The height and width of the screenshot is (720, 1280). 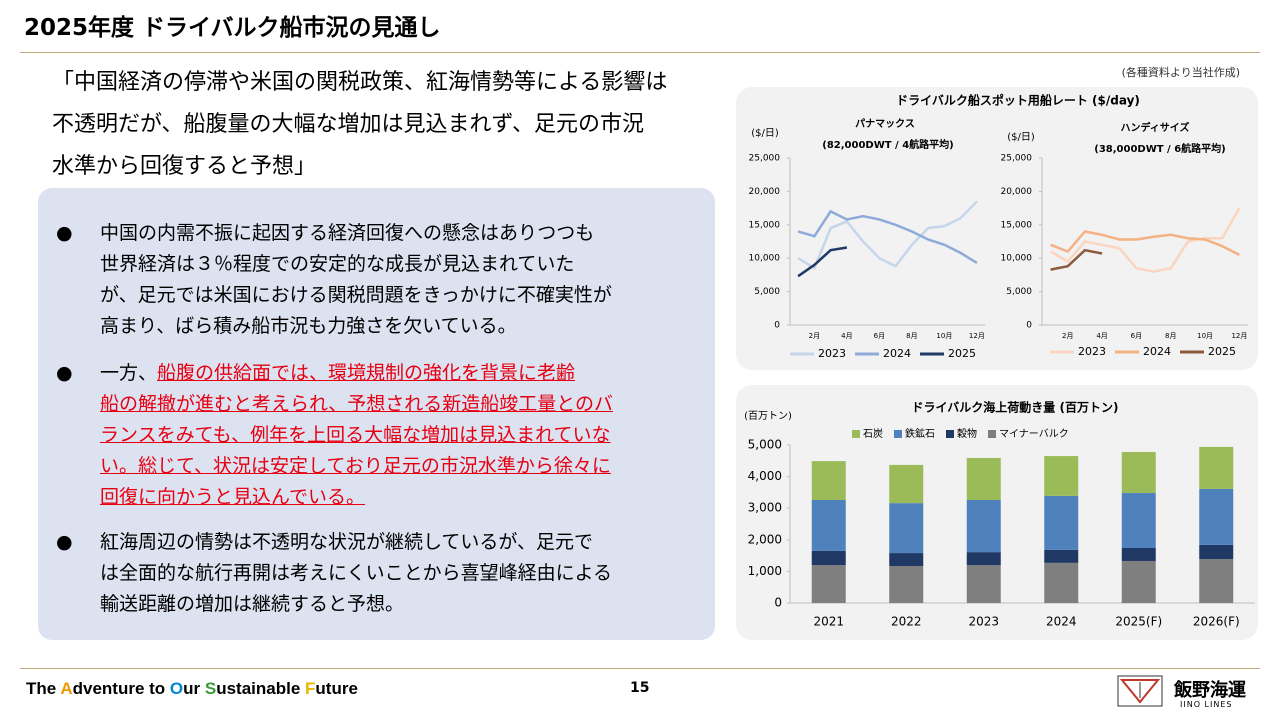 What do you see at coordinates (360, 82) in the screenshot?
I see `quote-line: 「中国経済の停滞や米国の関税政策、紅海情勢等による影響は` at bounding box center [360, 82].